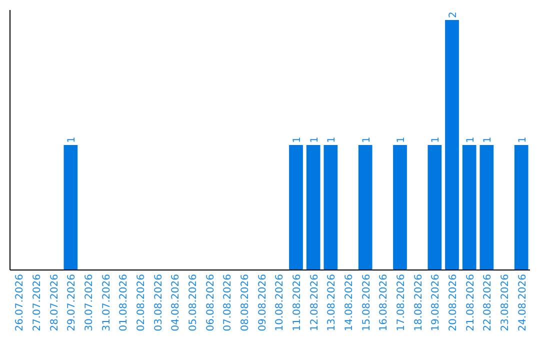 The width and height of the screenshot is (540, 340). Describe the element at coordinates (210, 303) in the screenshot. I see `x-tick-label: 06.08.2026` at that location.